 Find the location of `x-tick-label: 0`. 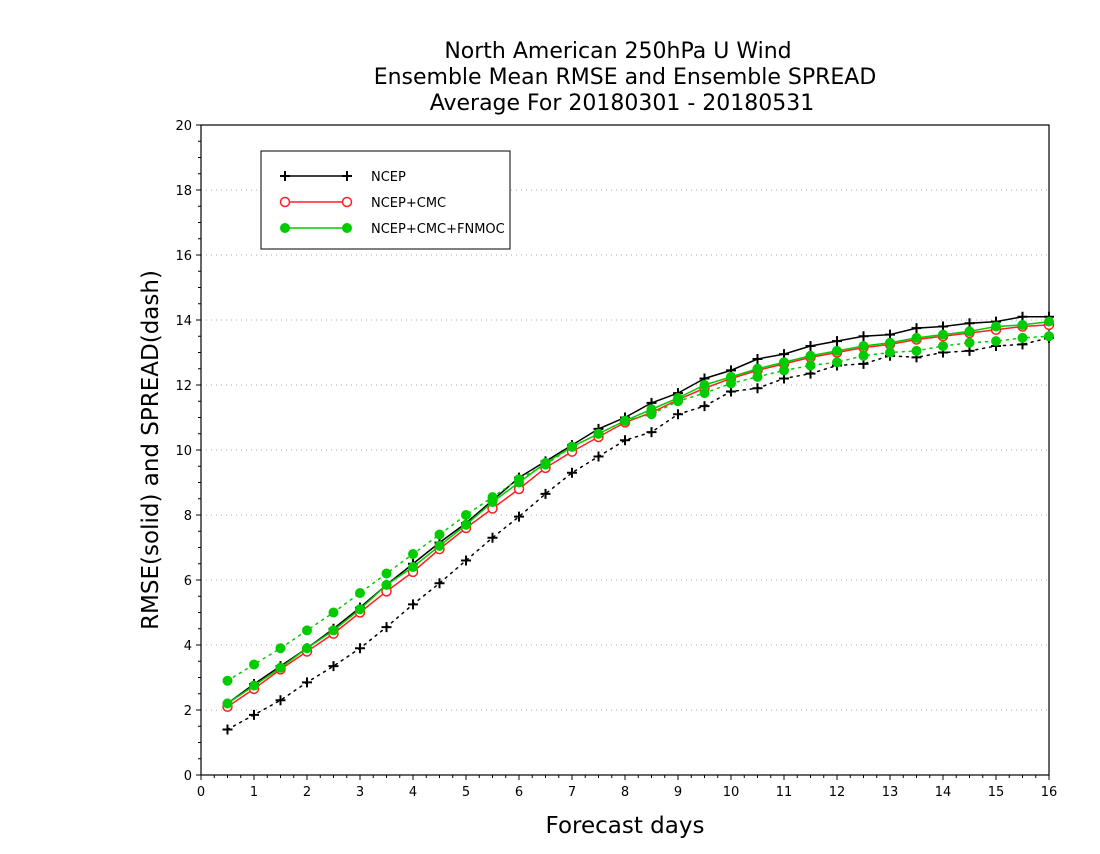

x-tick-label: 0 is located at coordinates (201, 792).